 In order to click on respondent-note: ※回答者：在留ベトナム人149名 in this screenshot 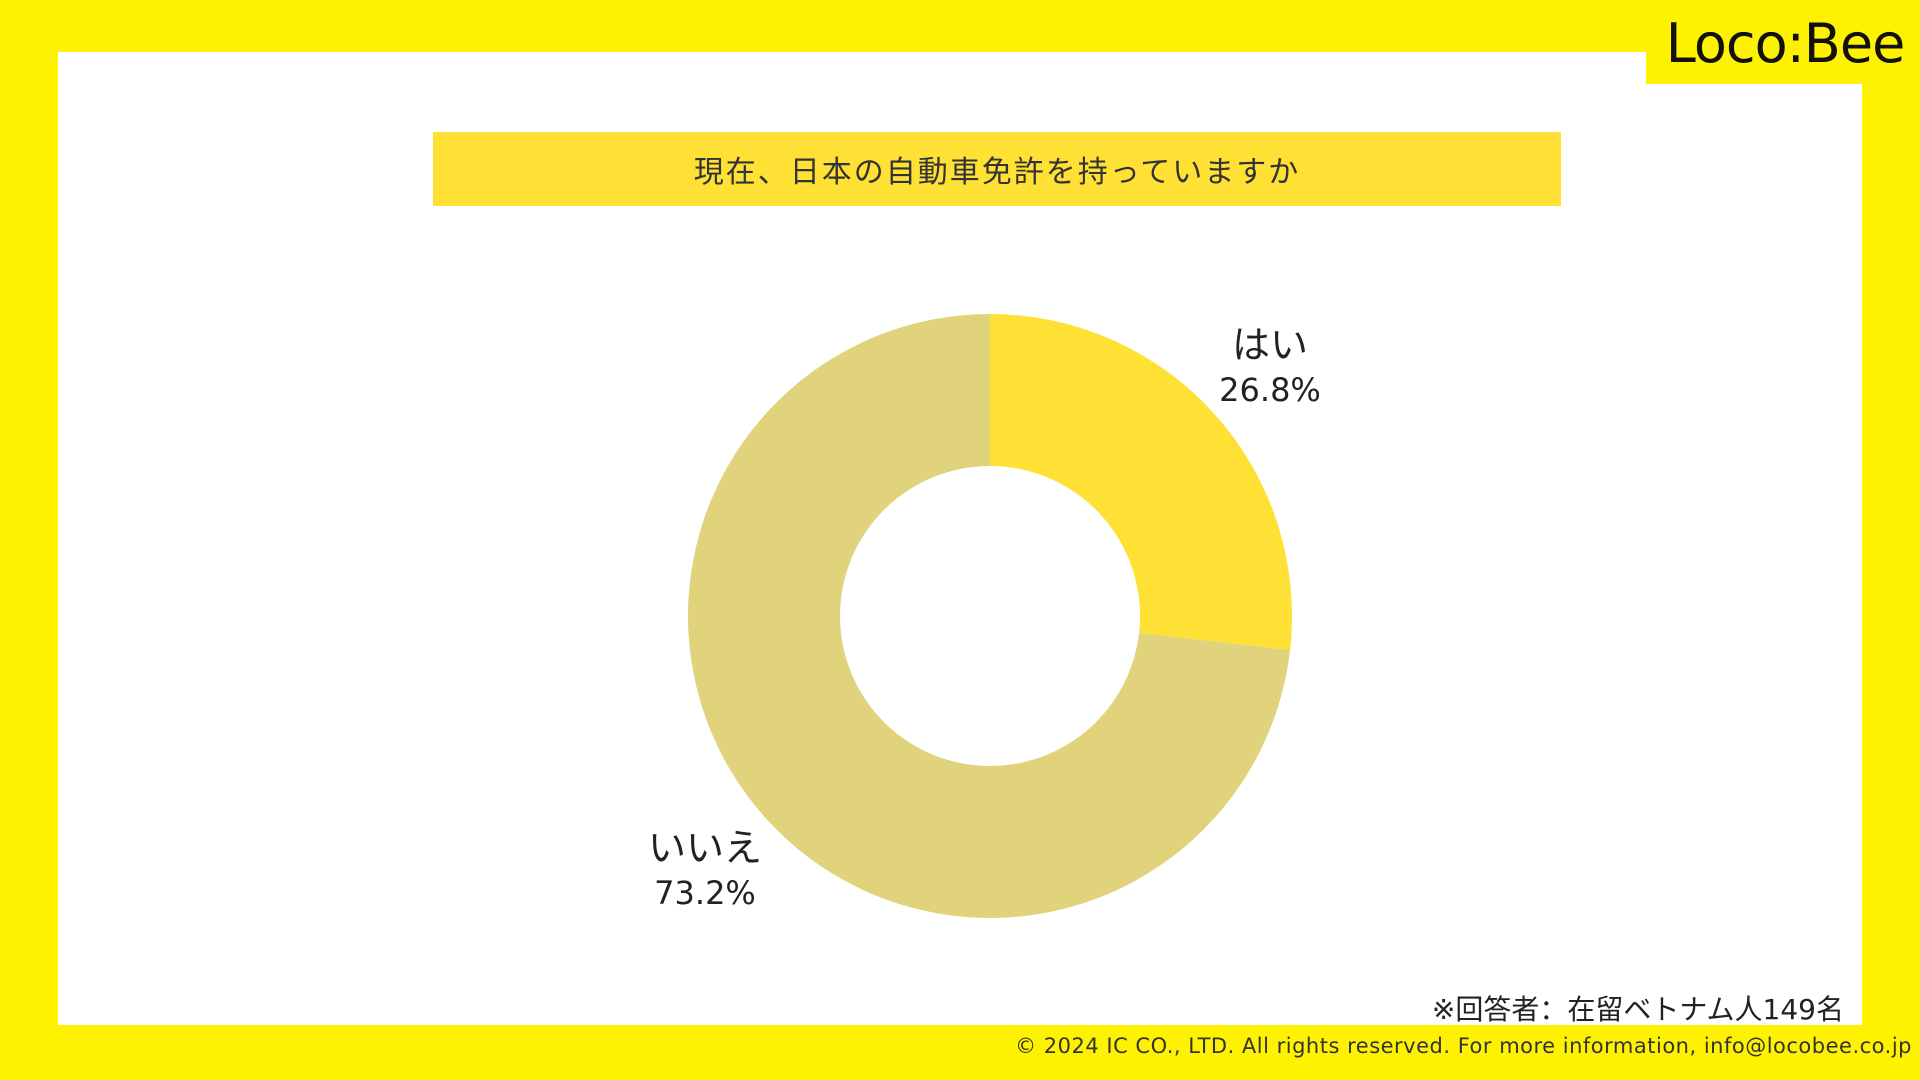, I will do `click(1637, 1009)`.